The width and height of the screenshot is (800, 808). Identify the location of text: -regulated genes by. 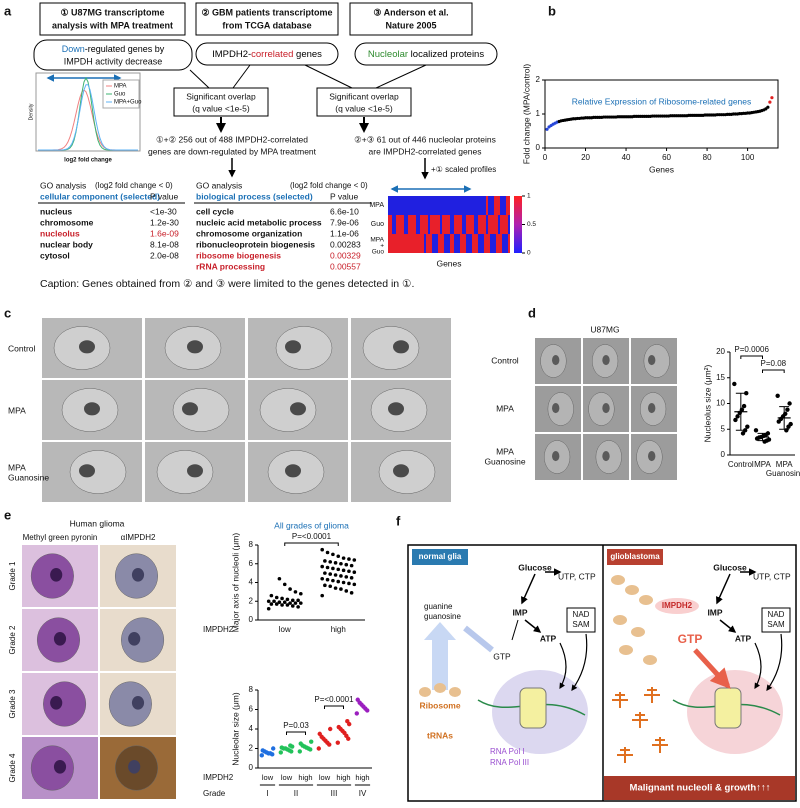
(125, 49).